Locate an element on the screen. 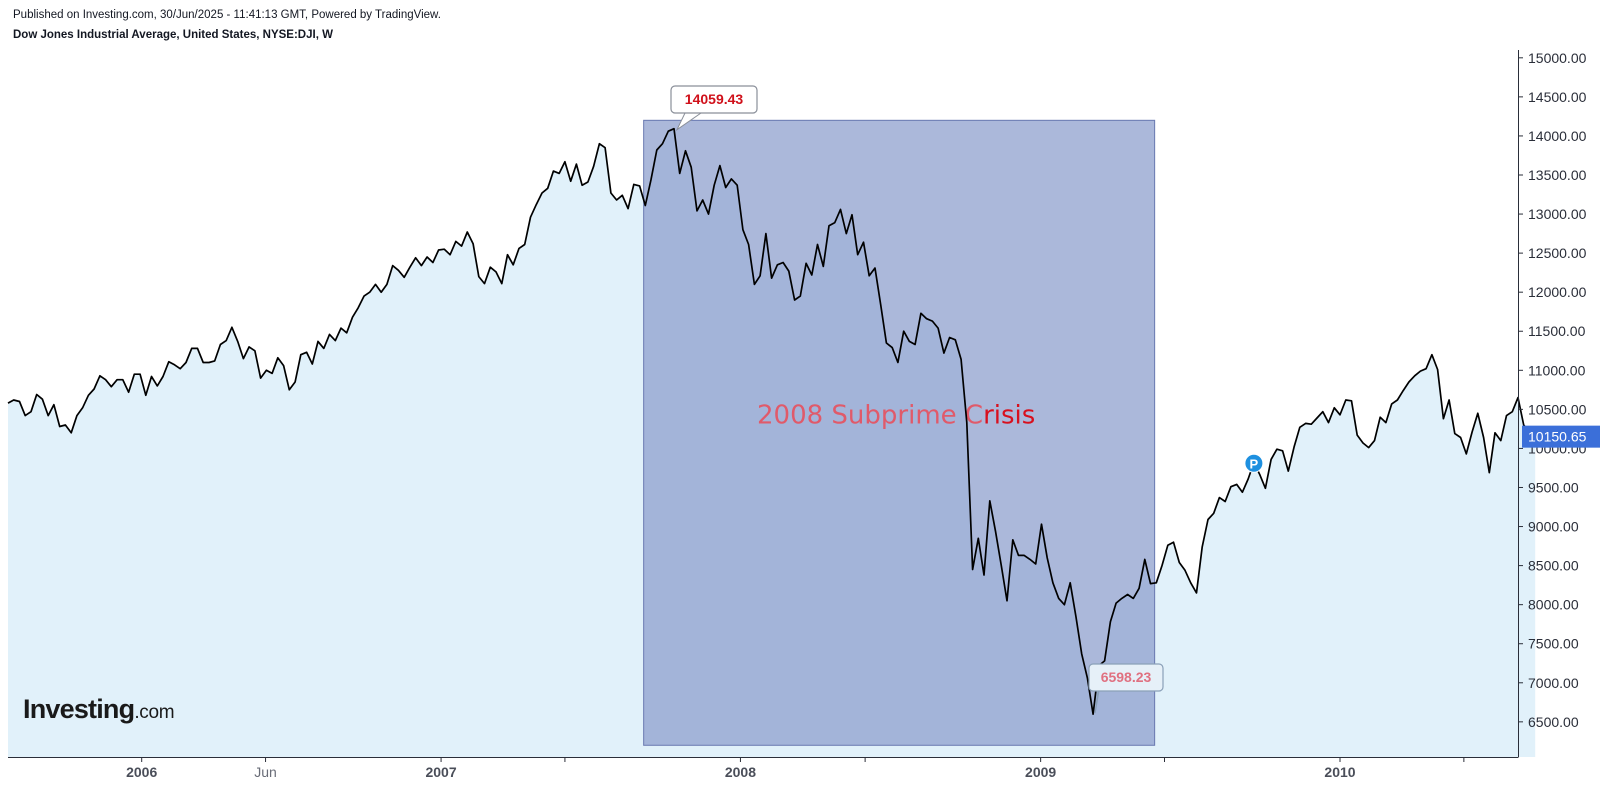 This screenshot has height=787, width=1600. investing-logo: Investing.com is located at coordinates (99, 709).